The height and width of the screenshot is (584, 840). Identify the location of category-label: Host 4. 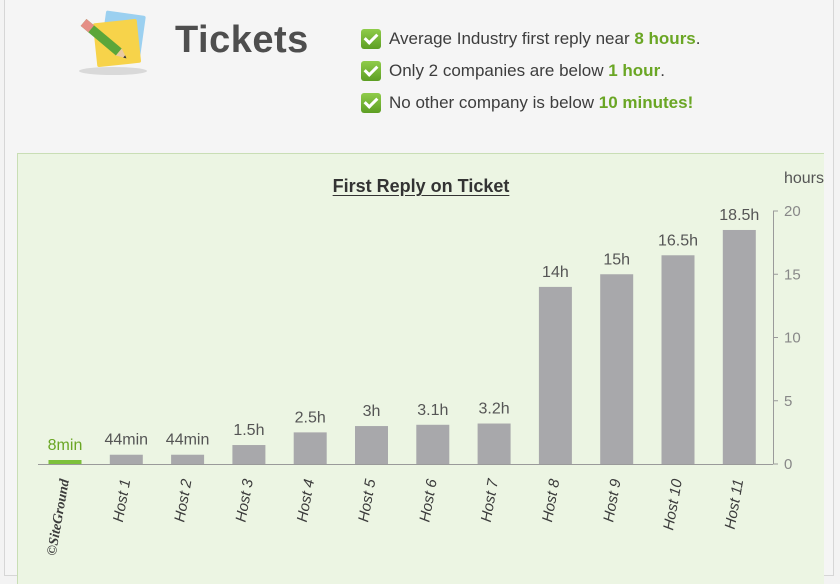
(306, 501).